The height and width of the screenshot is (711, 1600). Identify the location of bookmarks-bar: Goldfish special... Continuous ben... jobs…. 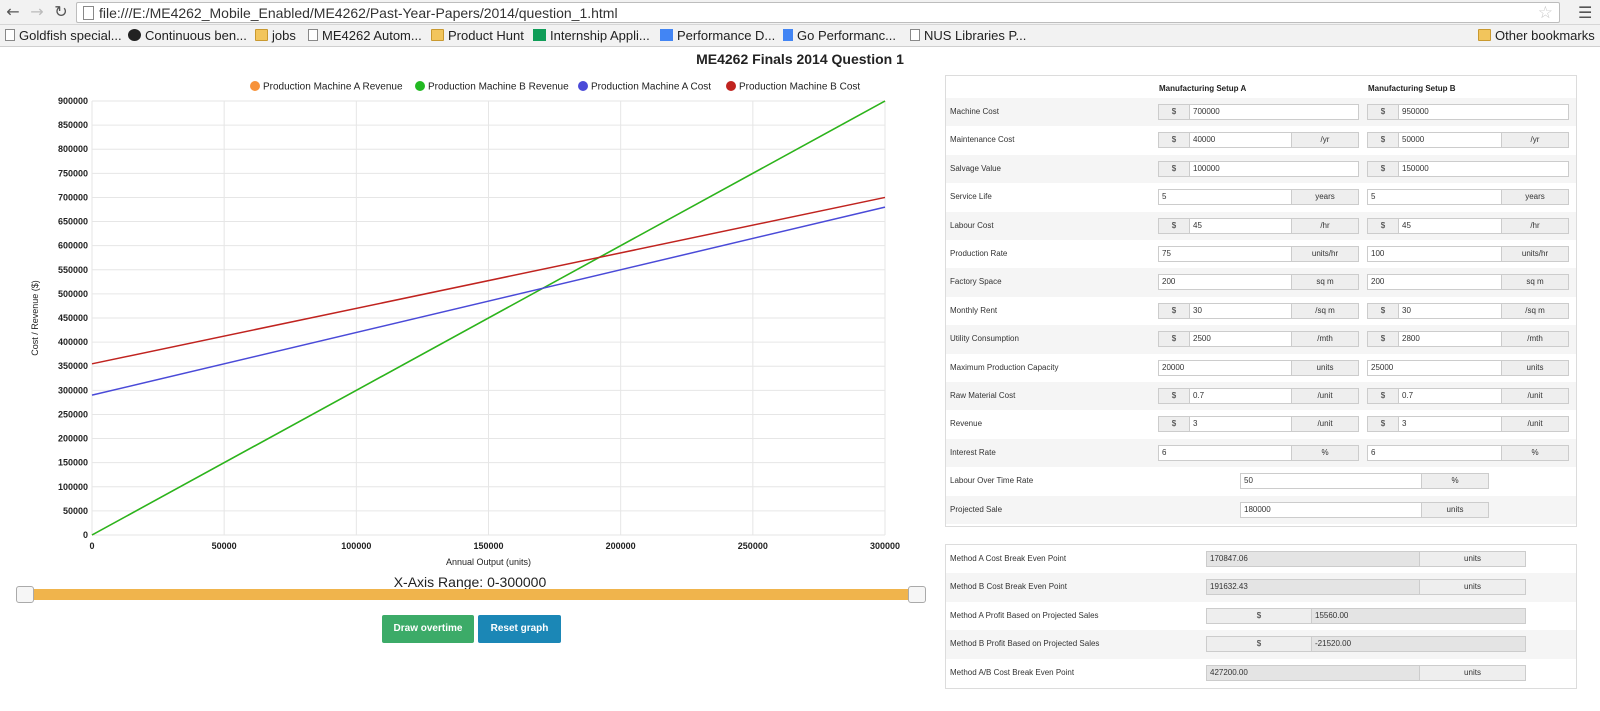
(800, 36).